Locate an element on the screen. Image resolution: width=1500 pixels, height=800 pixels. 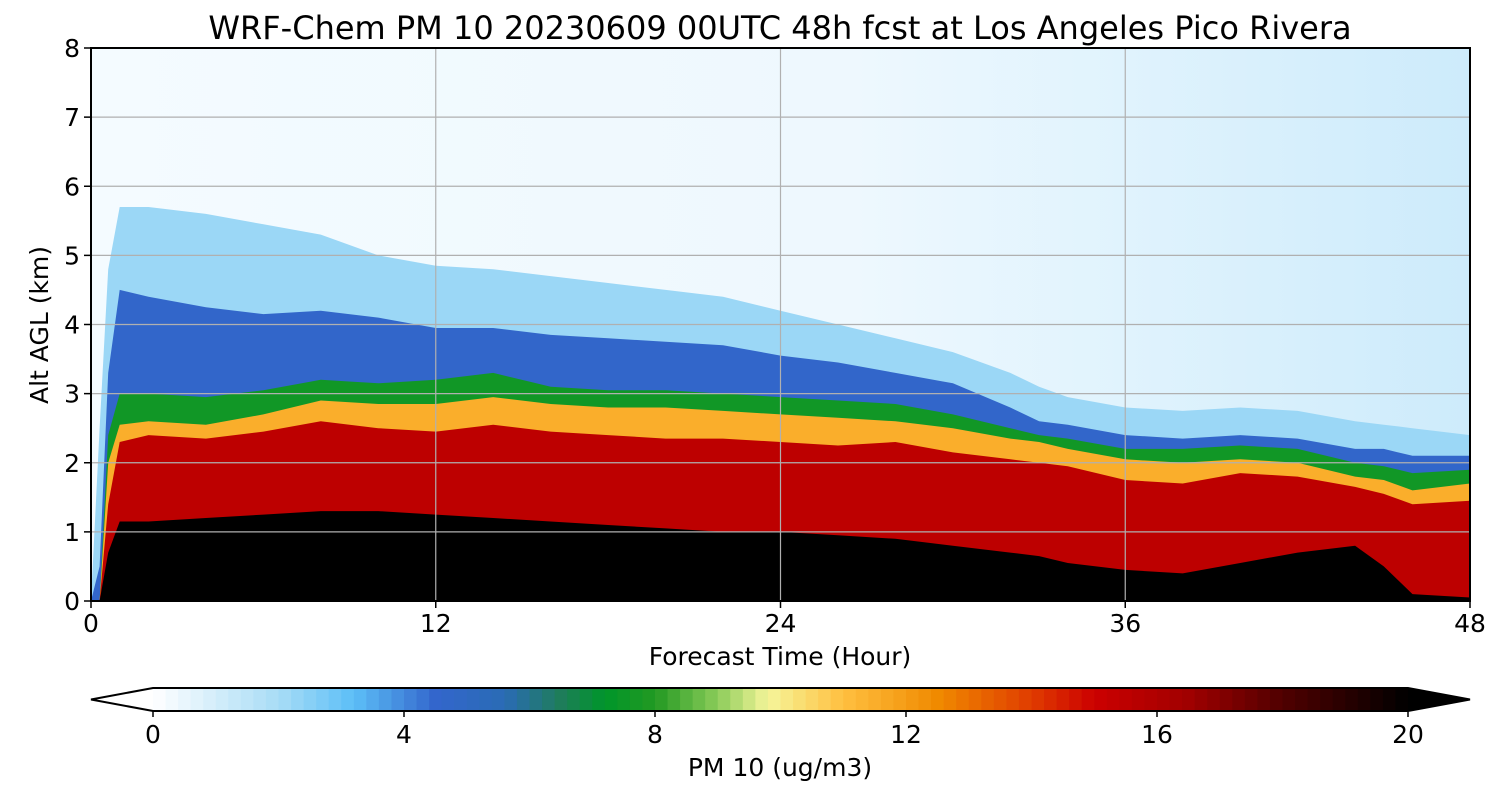
colorbar-max-extend is located at coordinates (1439, 699).